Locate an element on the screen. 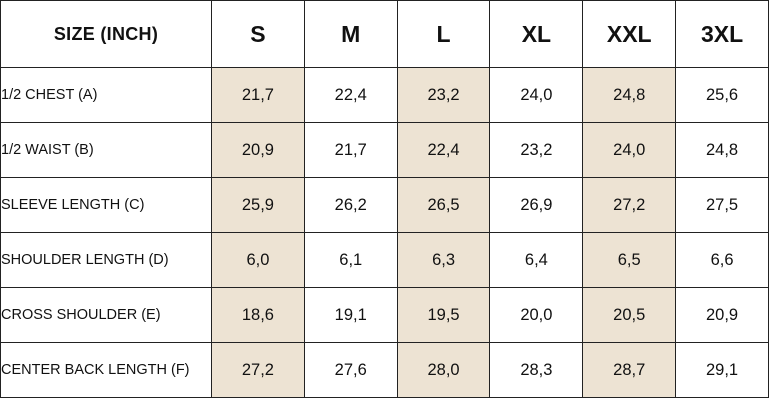 The height and width of the screenshot is (400, 770). table-cell: 26,2 is located at coordinates (350, 205).